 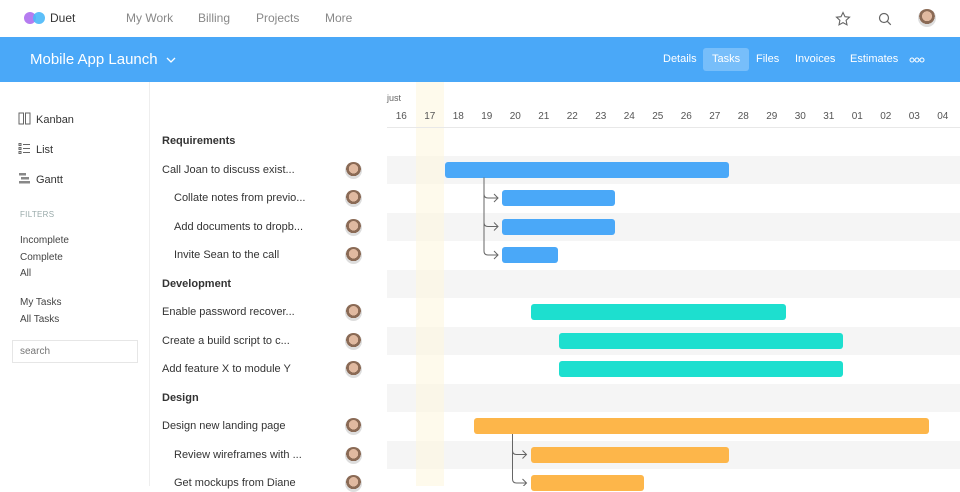 I want to click on day-label: 28, so click(x=743, y=116).